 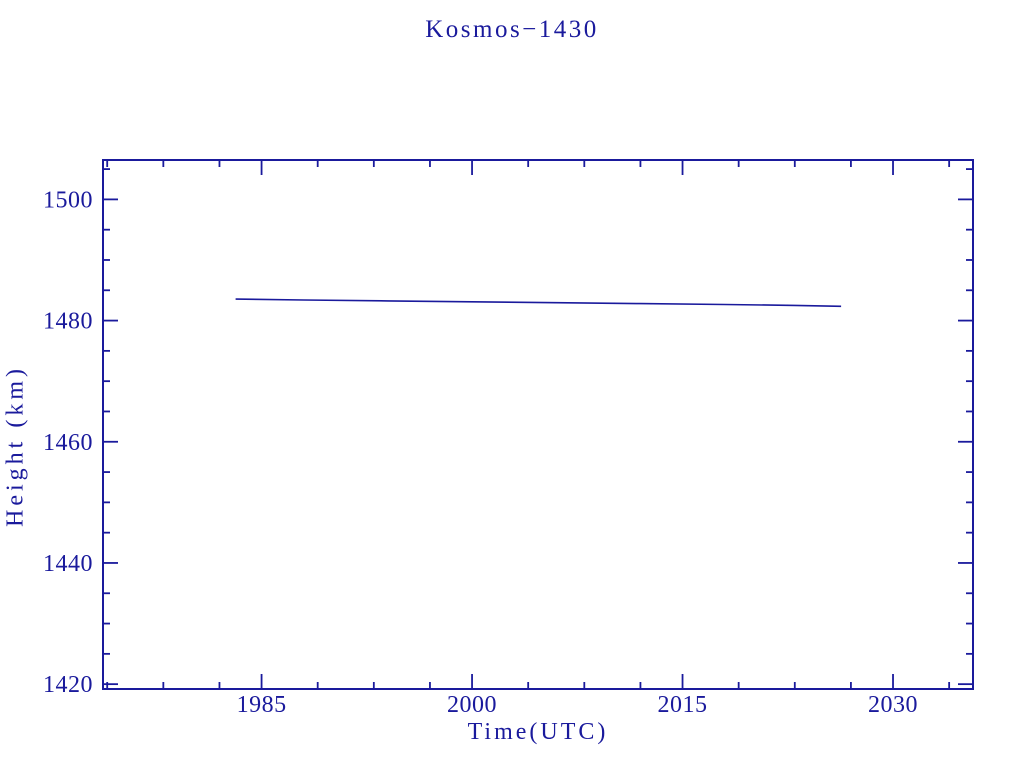 What do you see at coordinates (683, 705) in the screenshot?
I see `x-tick-label: 2015` at bounding box center [683, 705].